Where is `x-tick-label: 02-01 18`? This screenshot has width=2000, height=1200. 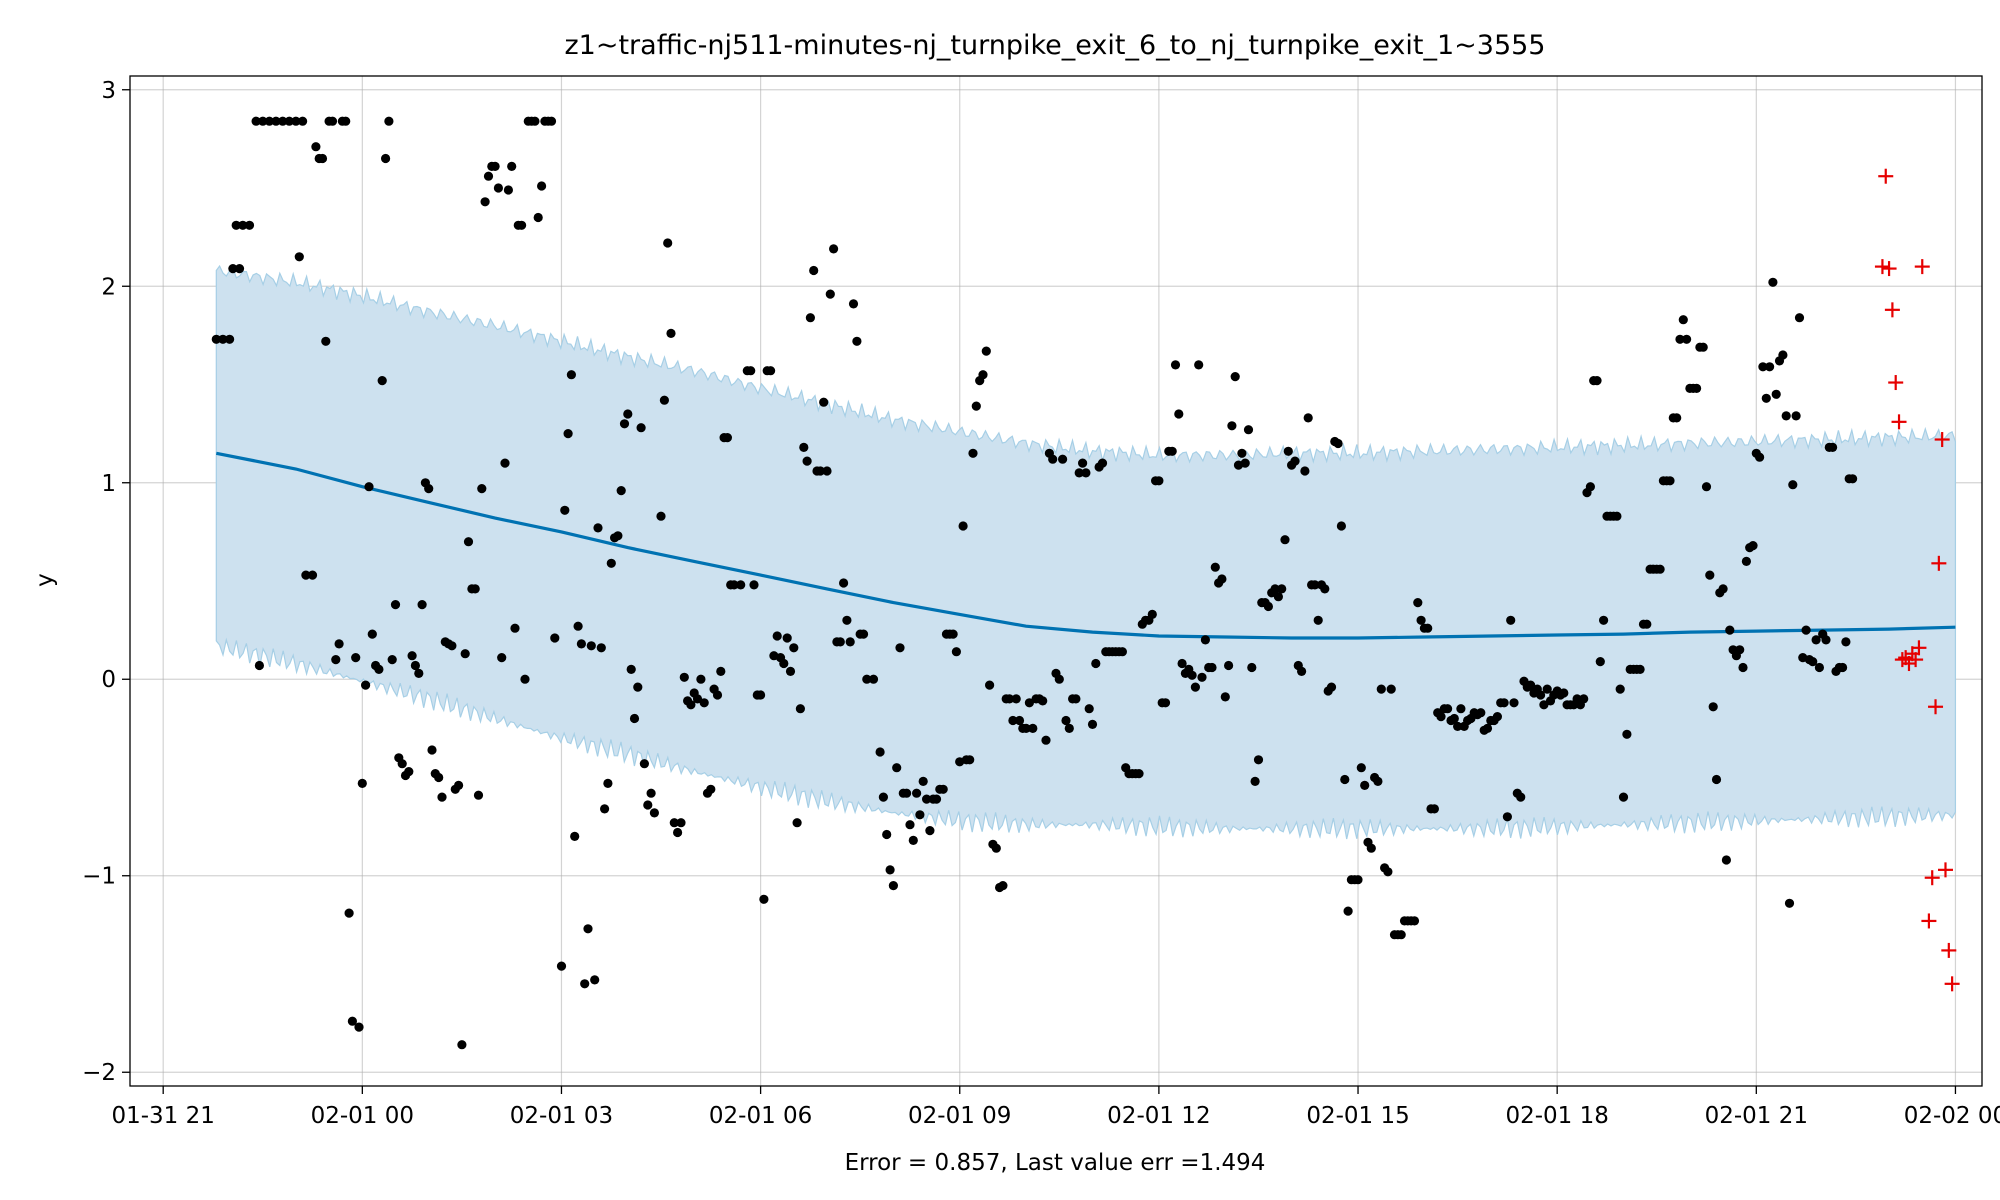 x-tick-label: 02-01 18 is located at coordinates (1556, 1116).